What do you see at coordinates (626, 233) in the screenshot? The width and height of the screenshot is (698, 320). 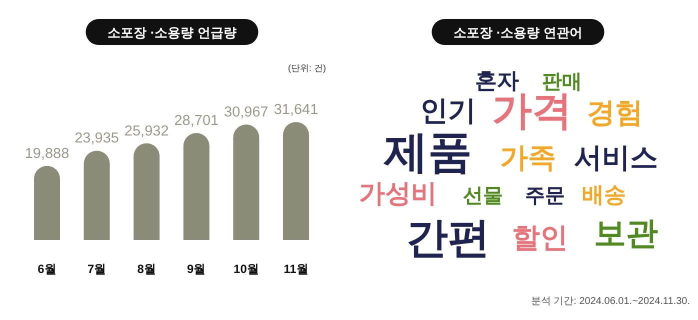 I see `category-label: 보관` at bounding box center [626, 233].